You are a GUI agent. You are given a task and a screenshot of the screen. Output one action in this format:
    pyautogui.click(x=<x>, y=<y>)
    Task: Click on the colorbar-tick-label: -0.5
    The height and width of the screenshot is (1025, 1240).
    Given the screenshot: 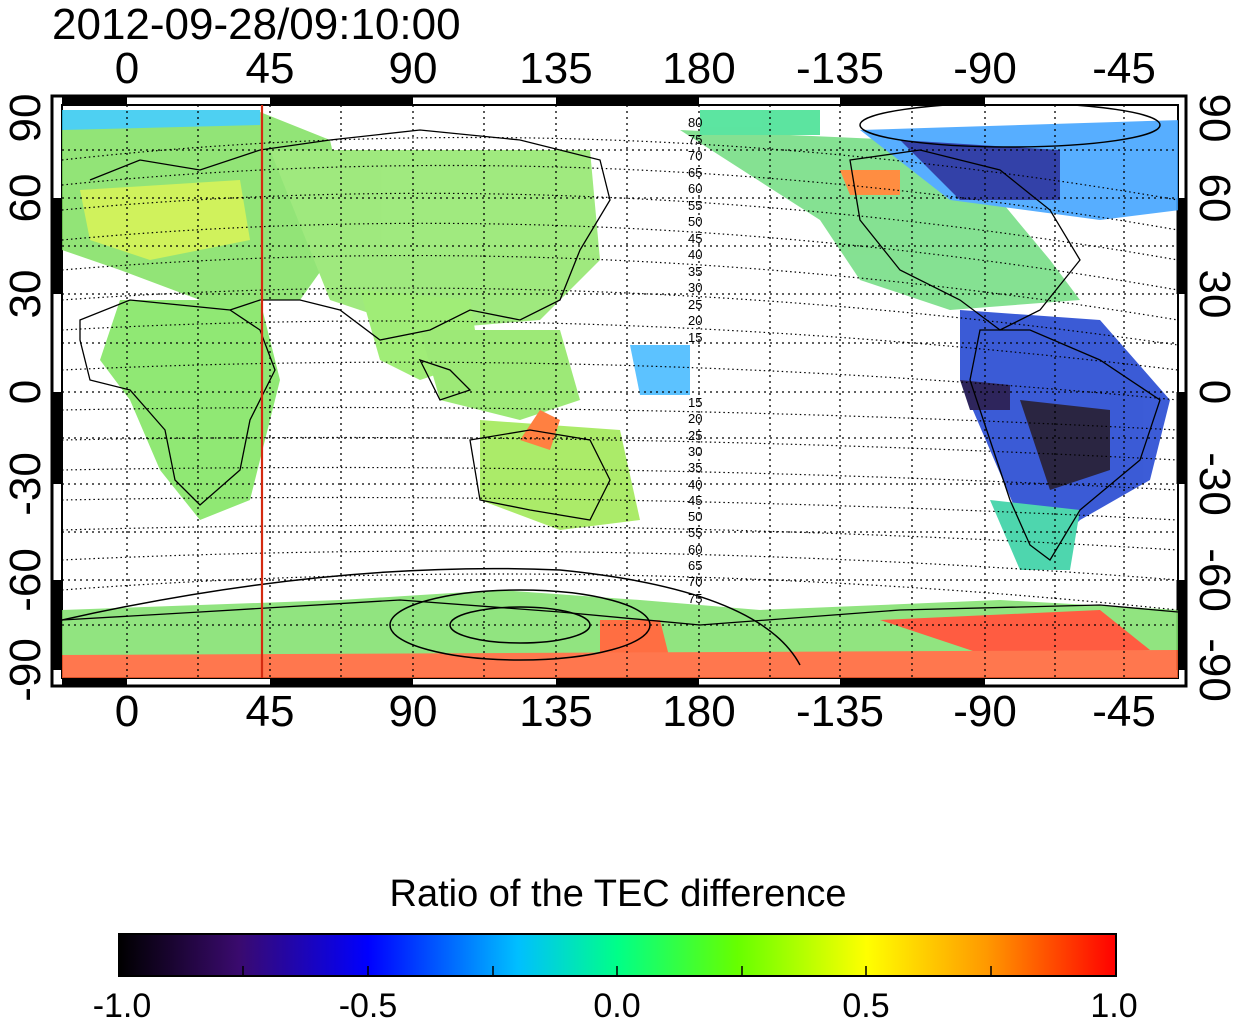 What is the action you would take?
    pyautogui.click(x=368, y=1006)
    